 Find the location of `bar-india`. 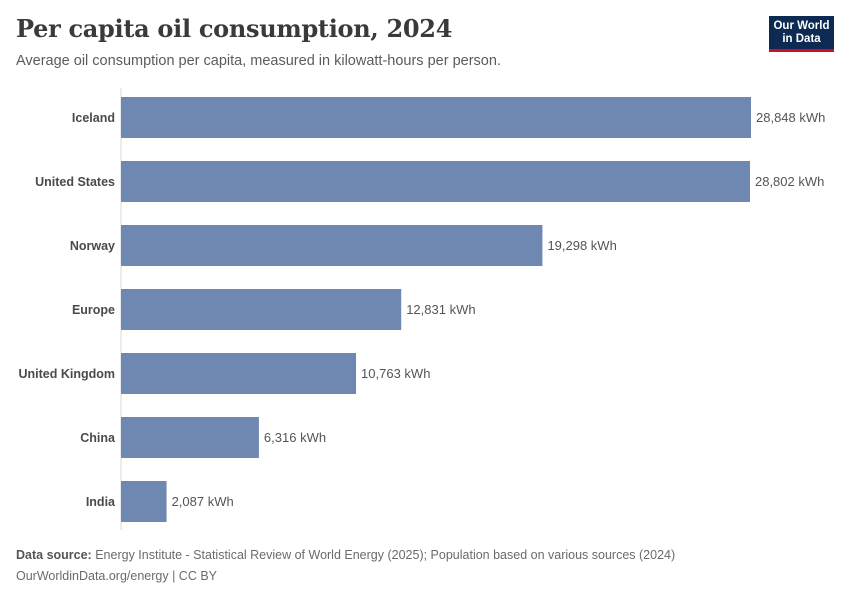

bar-india is located at coordinates (144, 501).